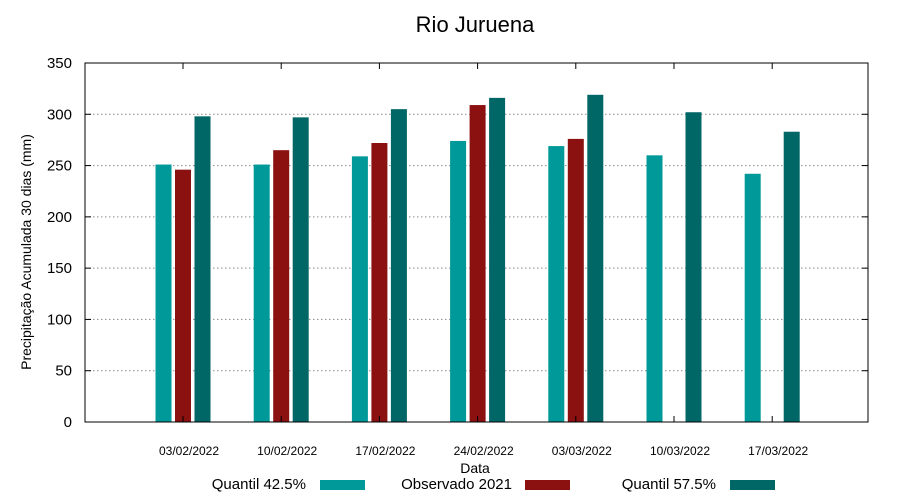 This screenshot has width=900, height=500. I want to click on x-tick-label: 10/02/2022, so click(287, 451).